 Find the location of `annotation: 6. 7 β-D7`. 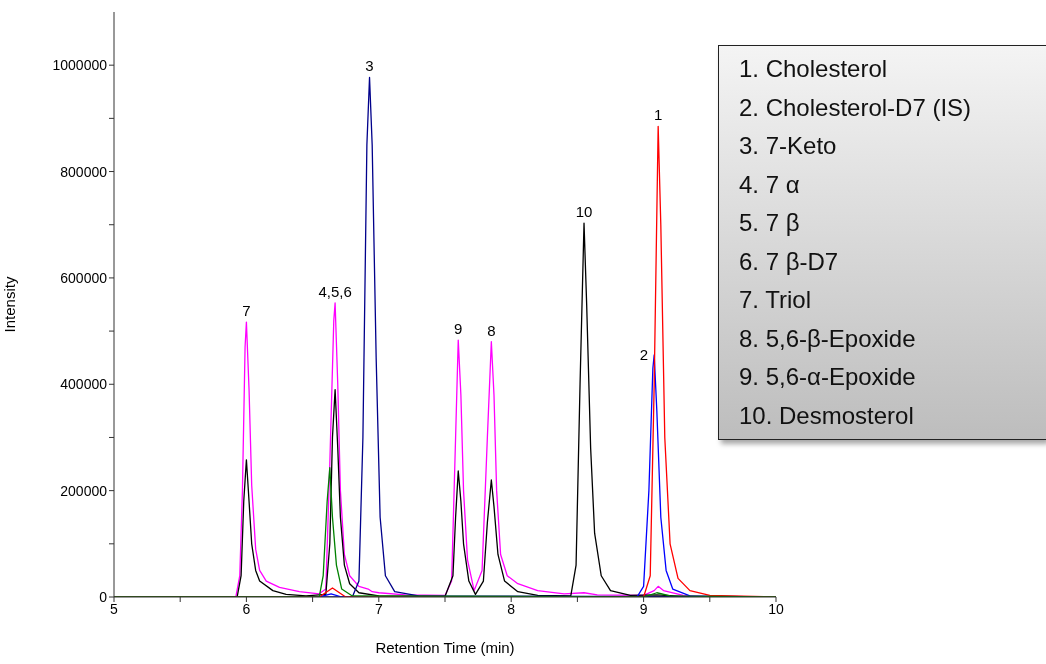

annotation: 6. 7 β-D7 is located at coordinates (789, 261).